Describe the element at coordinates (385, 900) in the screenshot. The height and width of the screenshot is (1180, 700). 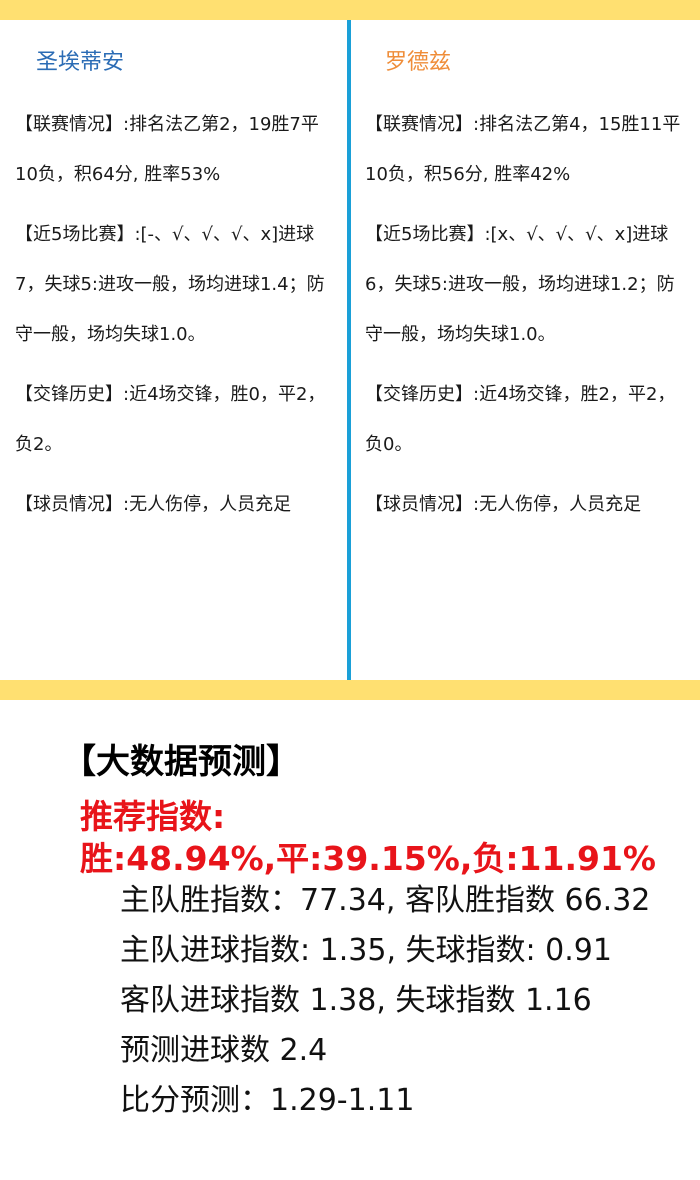
I see `home-win-index-line: 主队胜指数：77.34, 客队胜指数 66.32` at that location.